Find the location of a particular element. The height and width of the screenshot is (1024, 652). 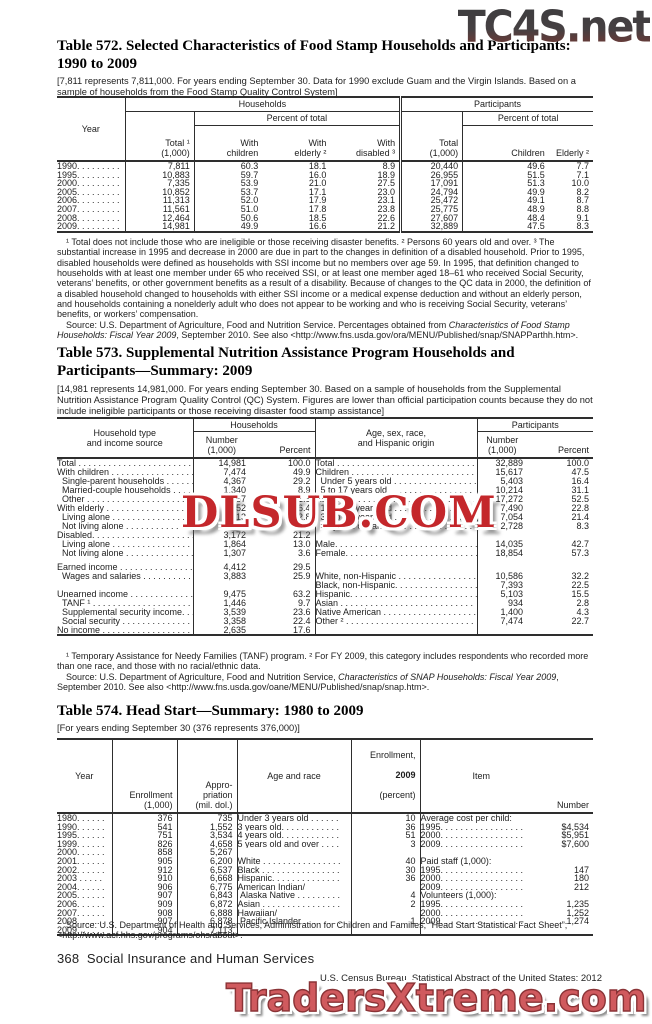

cell: 8.9 is located at coordinates (304, 490).